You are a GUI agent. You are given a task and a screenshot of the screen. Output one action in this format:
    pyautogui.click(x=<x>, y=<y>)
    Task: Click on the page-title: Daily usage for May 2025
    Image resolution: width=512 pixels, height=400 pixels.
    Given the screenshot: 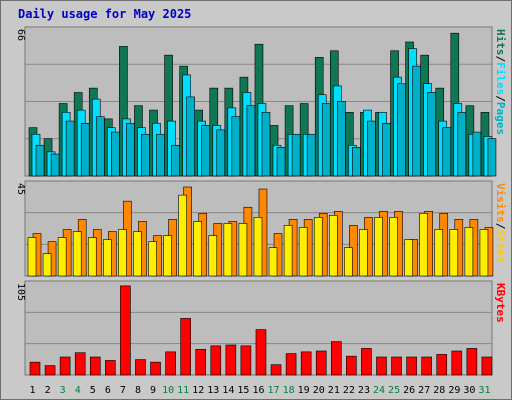 What is the action you would take?
    pyautogui.click(x=105, y=14)
    